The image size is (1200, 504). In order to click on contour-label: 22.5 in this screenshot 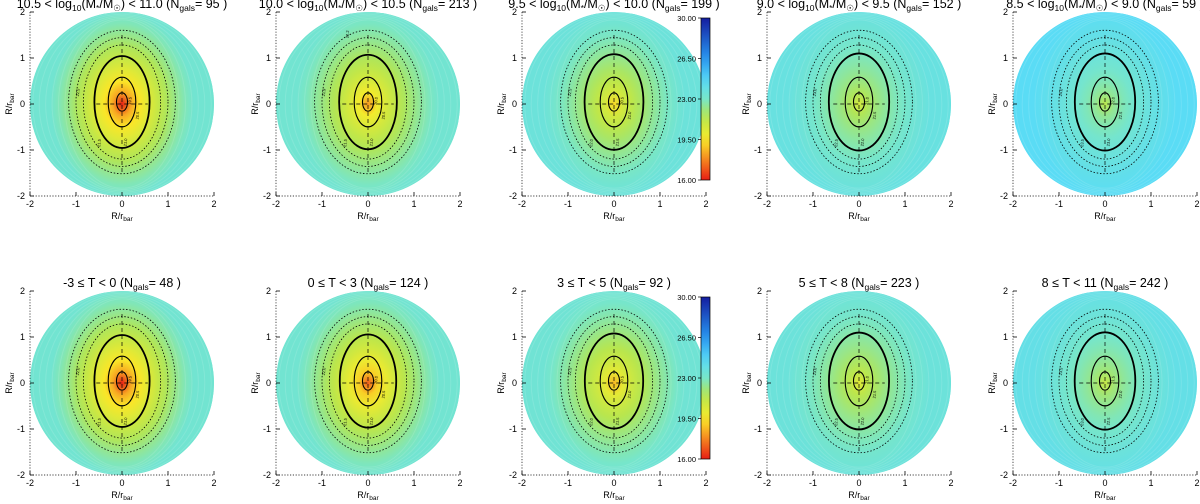, I will do `click(570, 92)`.